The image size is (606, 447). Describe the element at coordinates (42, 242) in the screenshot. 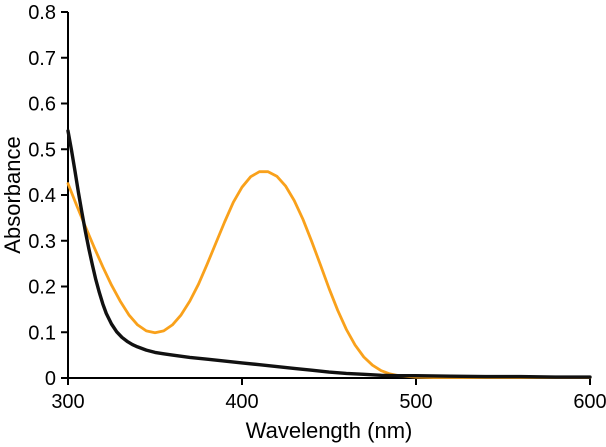

I see `y-tick-label: 0.3` at that location.